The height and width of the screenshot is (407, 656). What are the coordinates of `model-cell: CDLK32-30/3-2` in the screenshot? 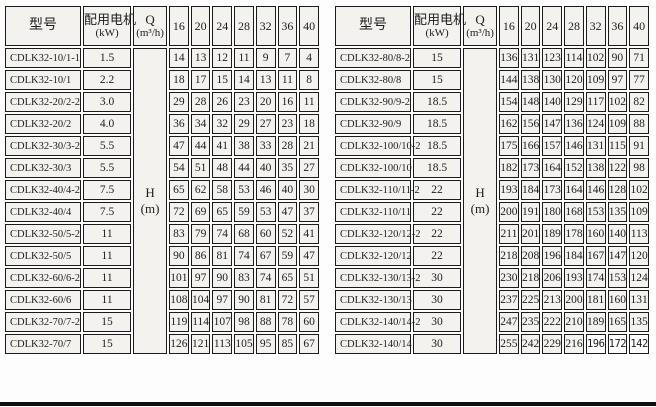 It's located at (43, 146).